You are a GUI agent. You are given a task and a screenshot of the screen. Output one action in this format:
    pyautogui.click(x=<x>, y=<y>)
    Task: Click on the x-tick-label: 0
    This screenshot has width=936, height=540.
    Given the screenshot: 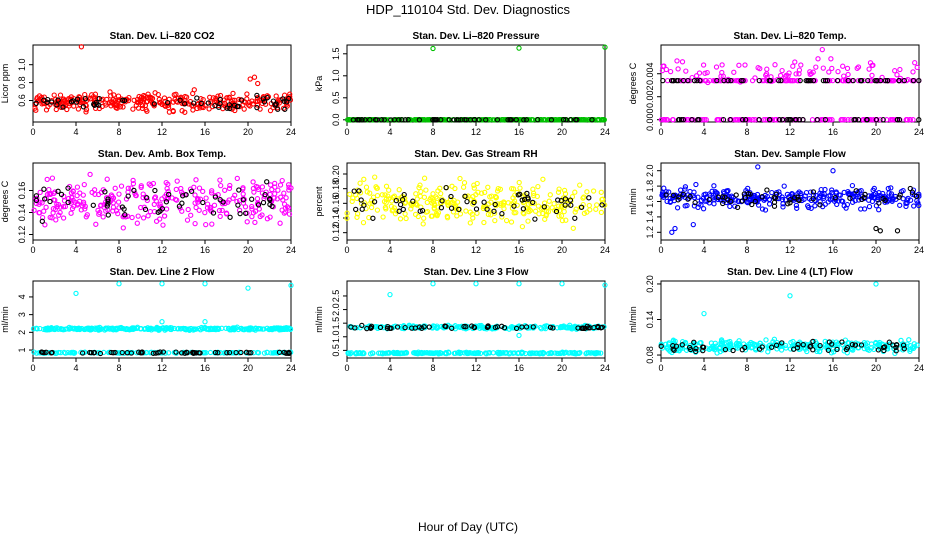 What is the action you would take?
    pyautogui.click(x=346, y=368)
    